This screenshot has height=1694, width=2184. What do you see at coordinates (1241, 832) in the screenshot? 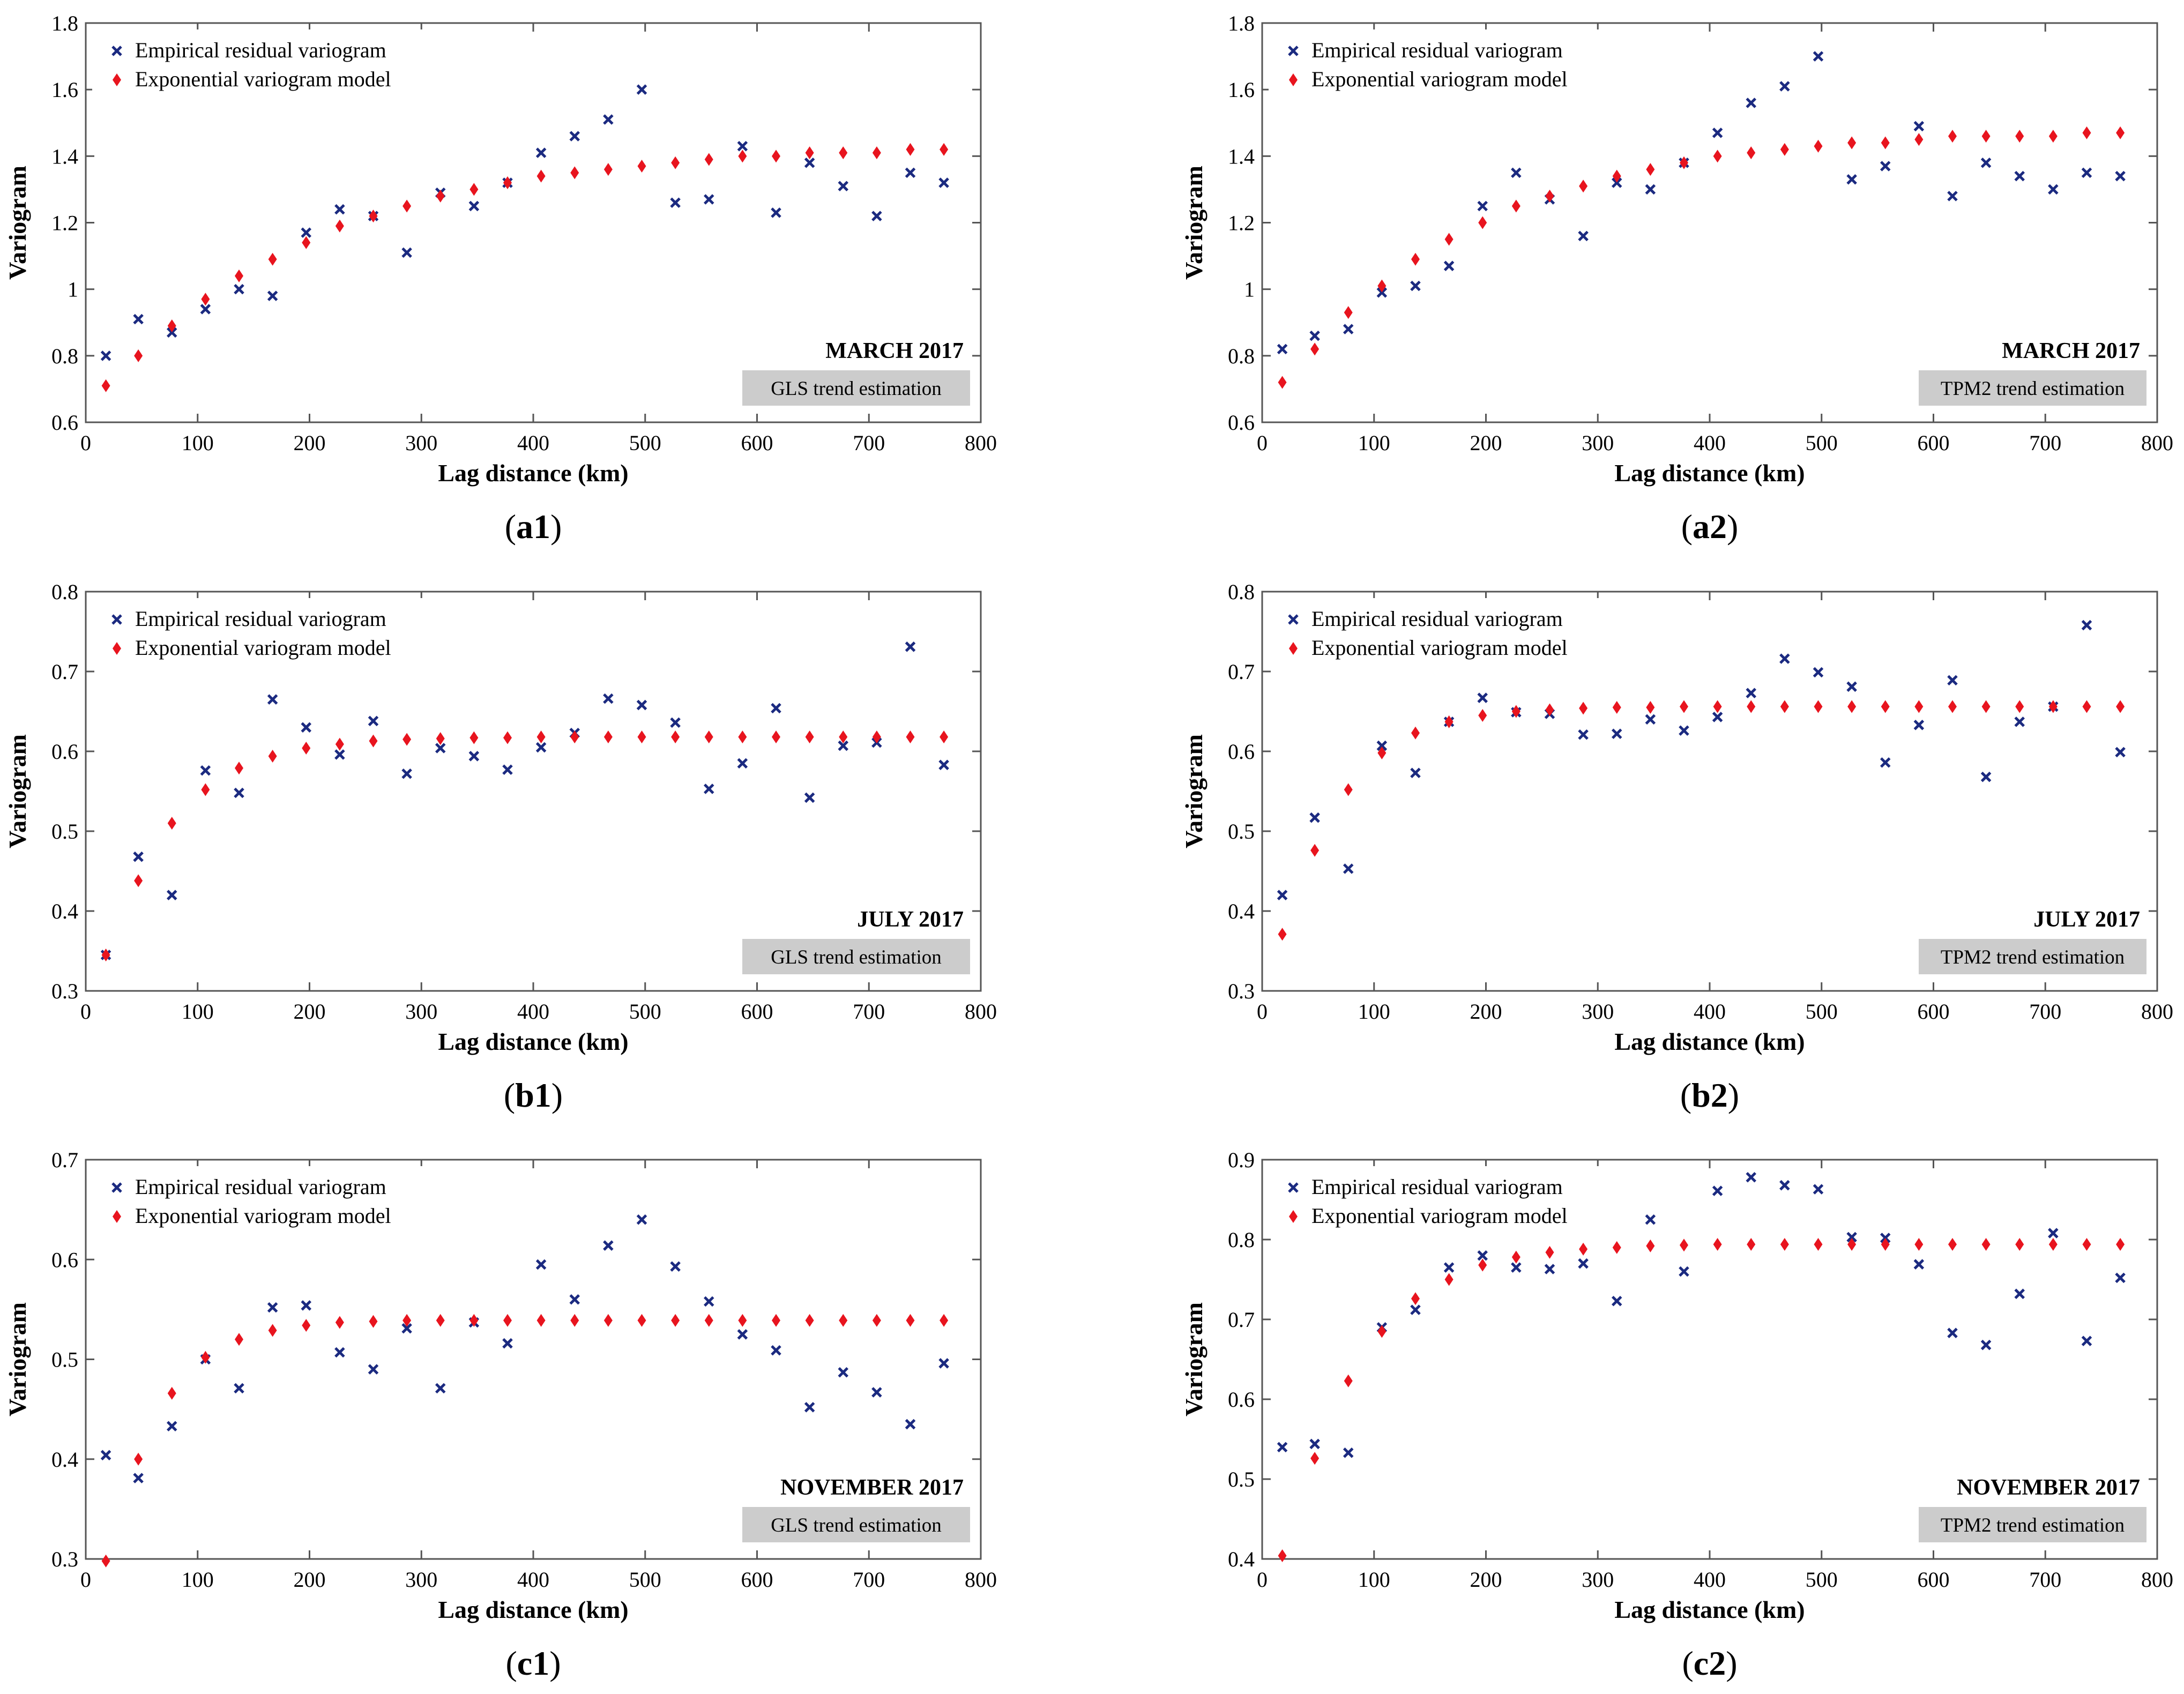
I see `y-tick-label: 0.5` at bounding box center [1241, 832].